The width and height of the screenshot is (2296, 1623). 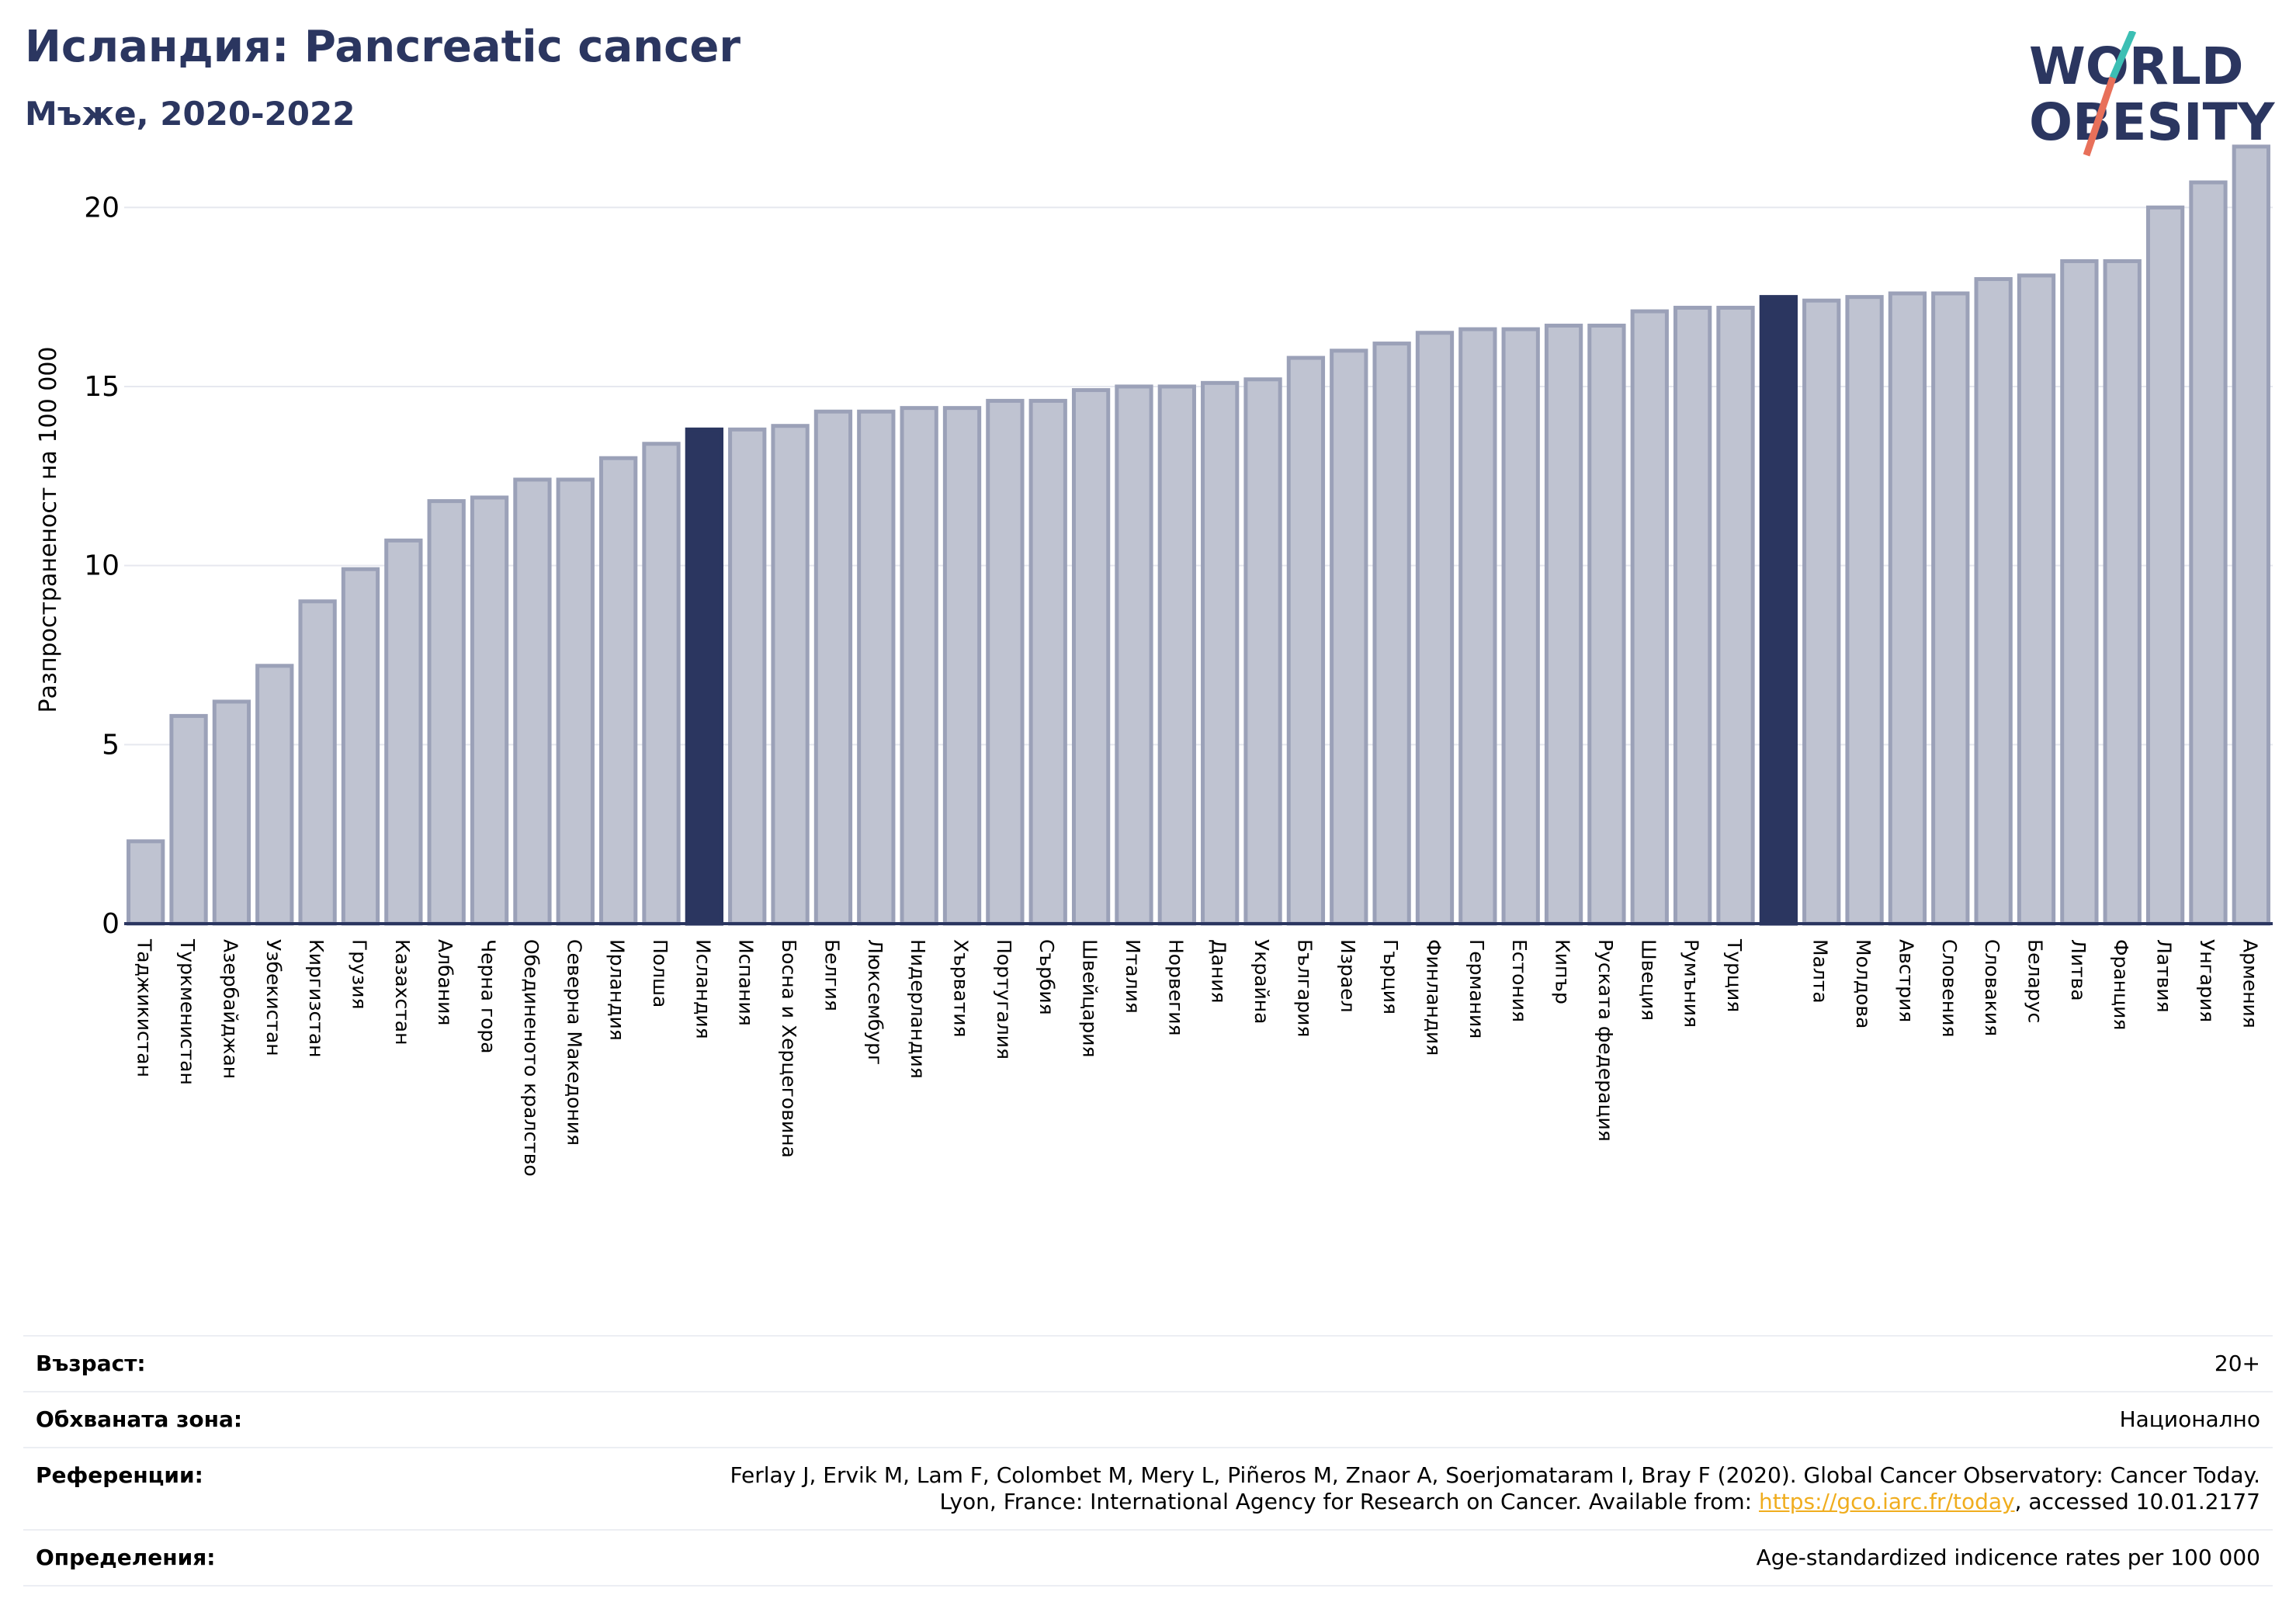 What do you see at coordinates (789, 1048) in the screenshot?
I see `x-tick-label: Босна и Херцеговина` at bounding box center [789, 1048].